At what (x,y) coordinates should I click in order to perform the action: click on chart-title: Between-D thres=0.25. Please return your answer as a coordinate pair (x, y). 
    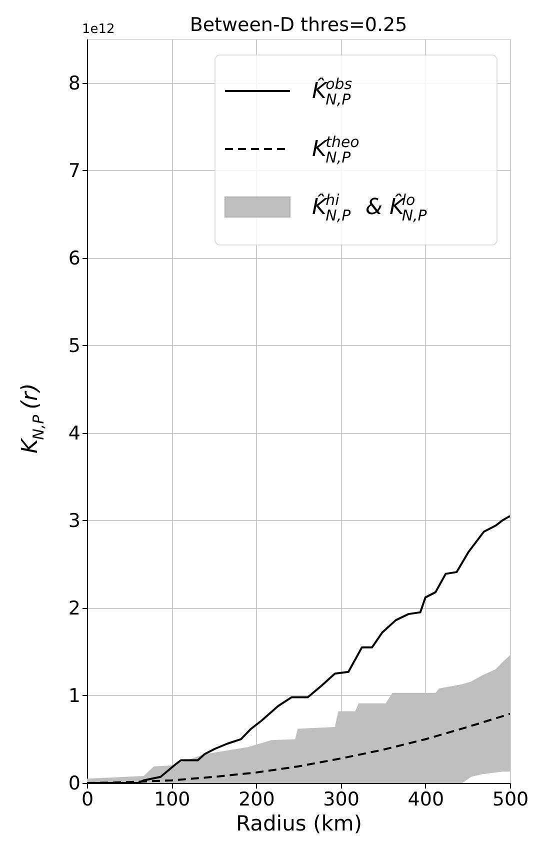
    Looking at the image, I should click on (299, 25).